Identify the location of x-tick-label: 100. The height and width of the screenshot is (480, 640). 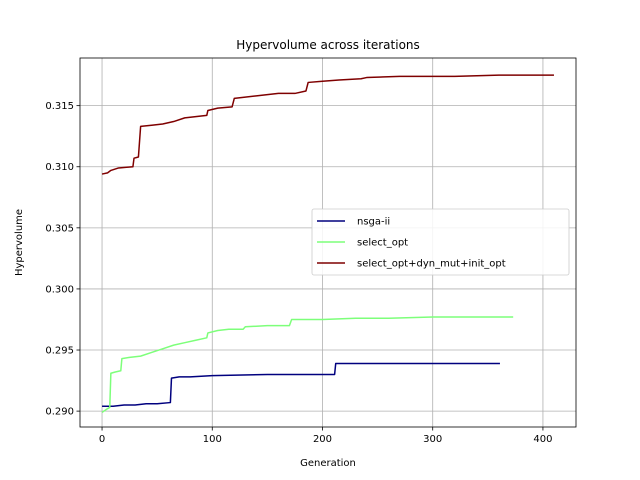
(212, 439).